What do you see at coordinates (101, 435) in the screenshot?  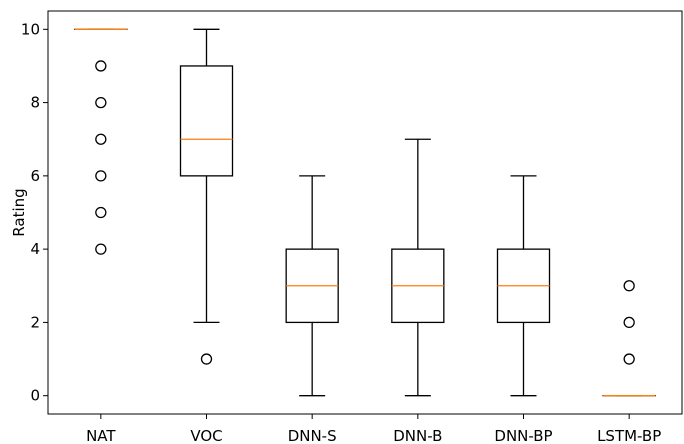 I see `x-tick-label: NAT` at bounding box center [101, 435].